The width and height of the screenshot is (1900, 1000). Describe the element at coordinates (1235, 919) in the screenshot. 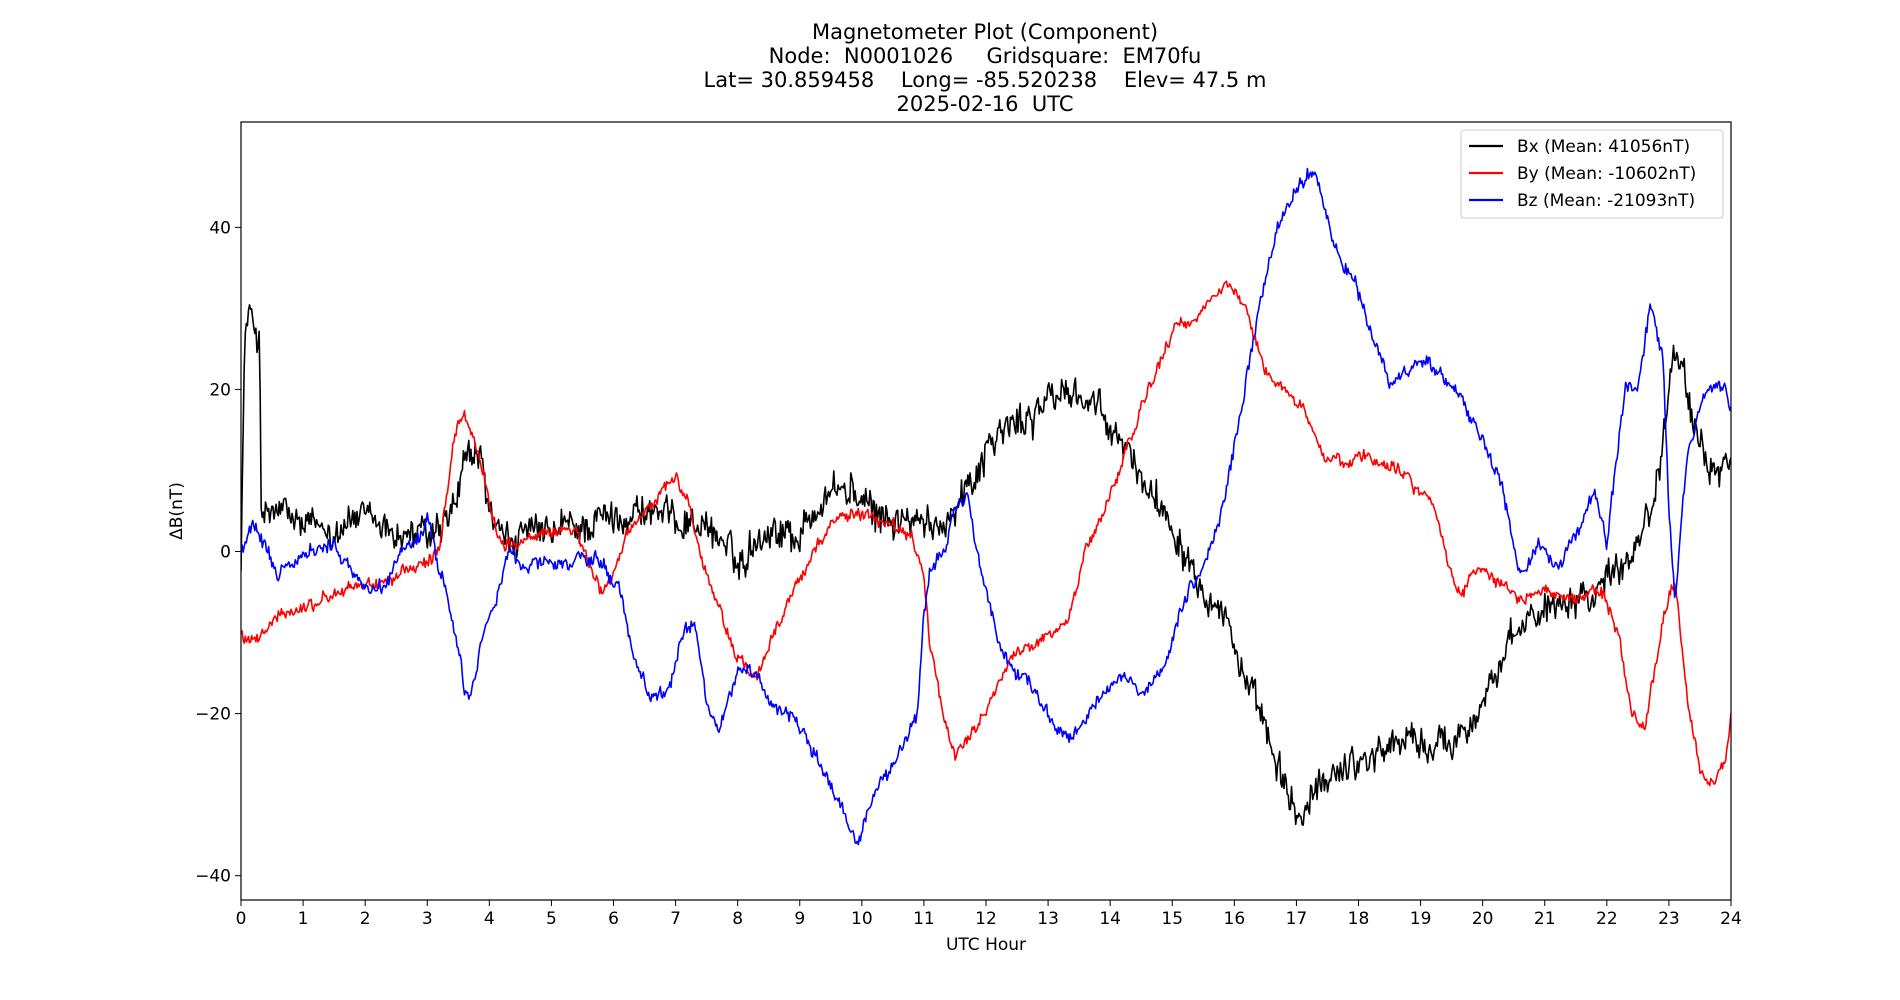

I see `x-tick-label: 16` at that location.